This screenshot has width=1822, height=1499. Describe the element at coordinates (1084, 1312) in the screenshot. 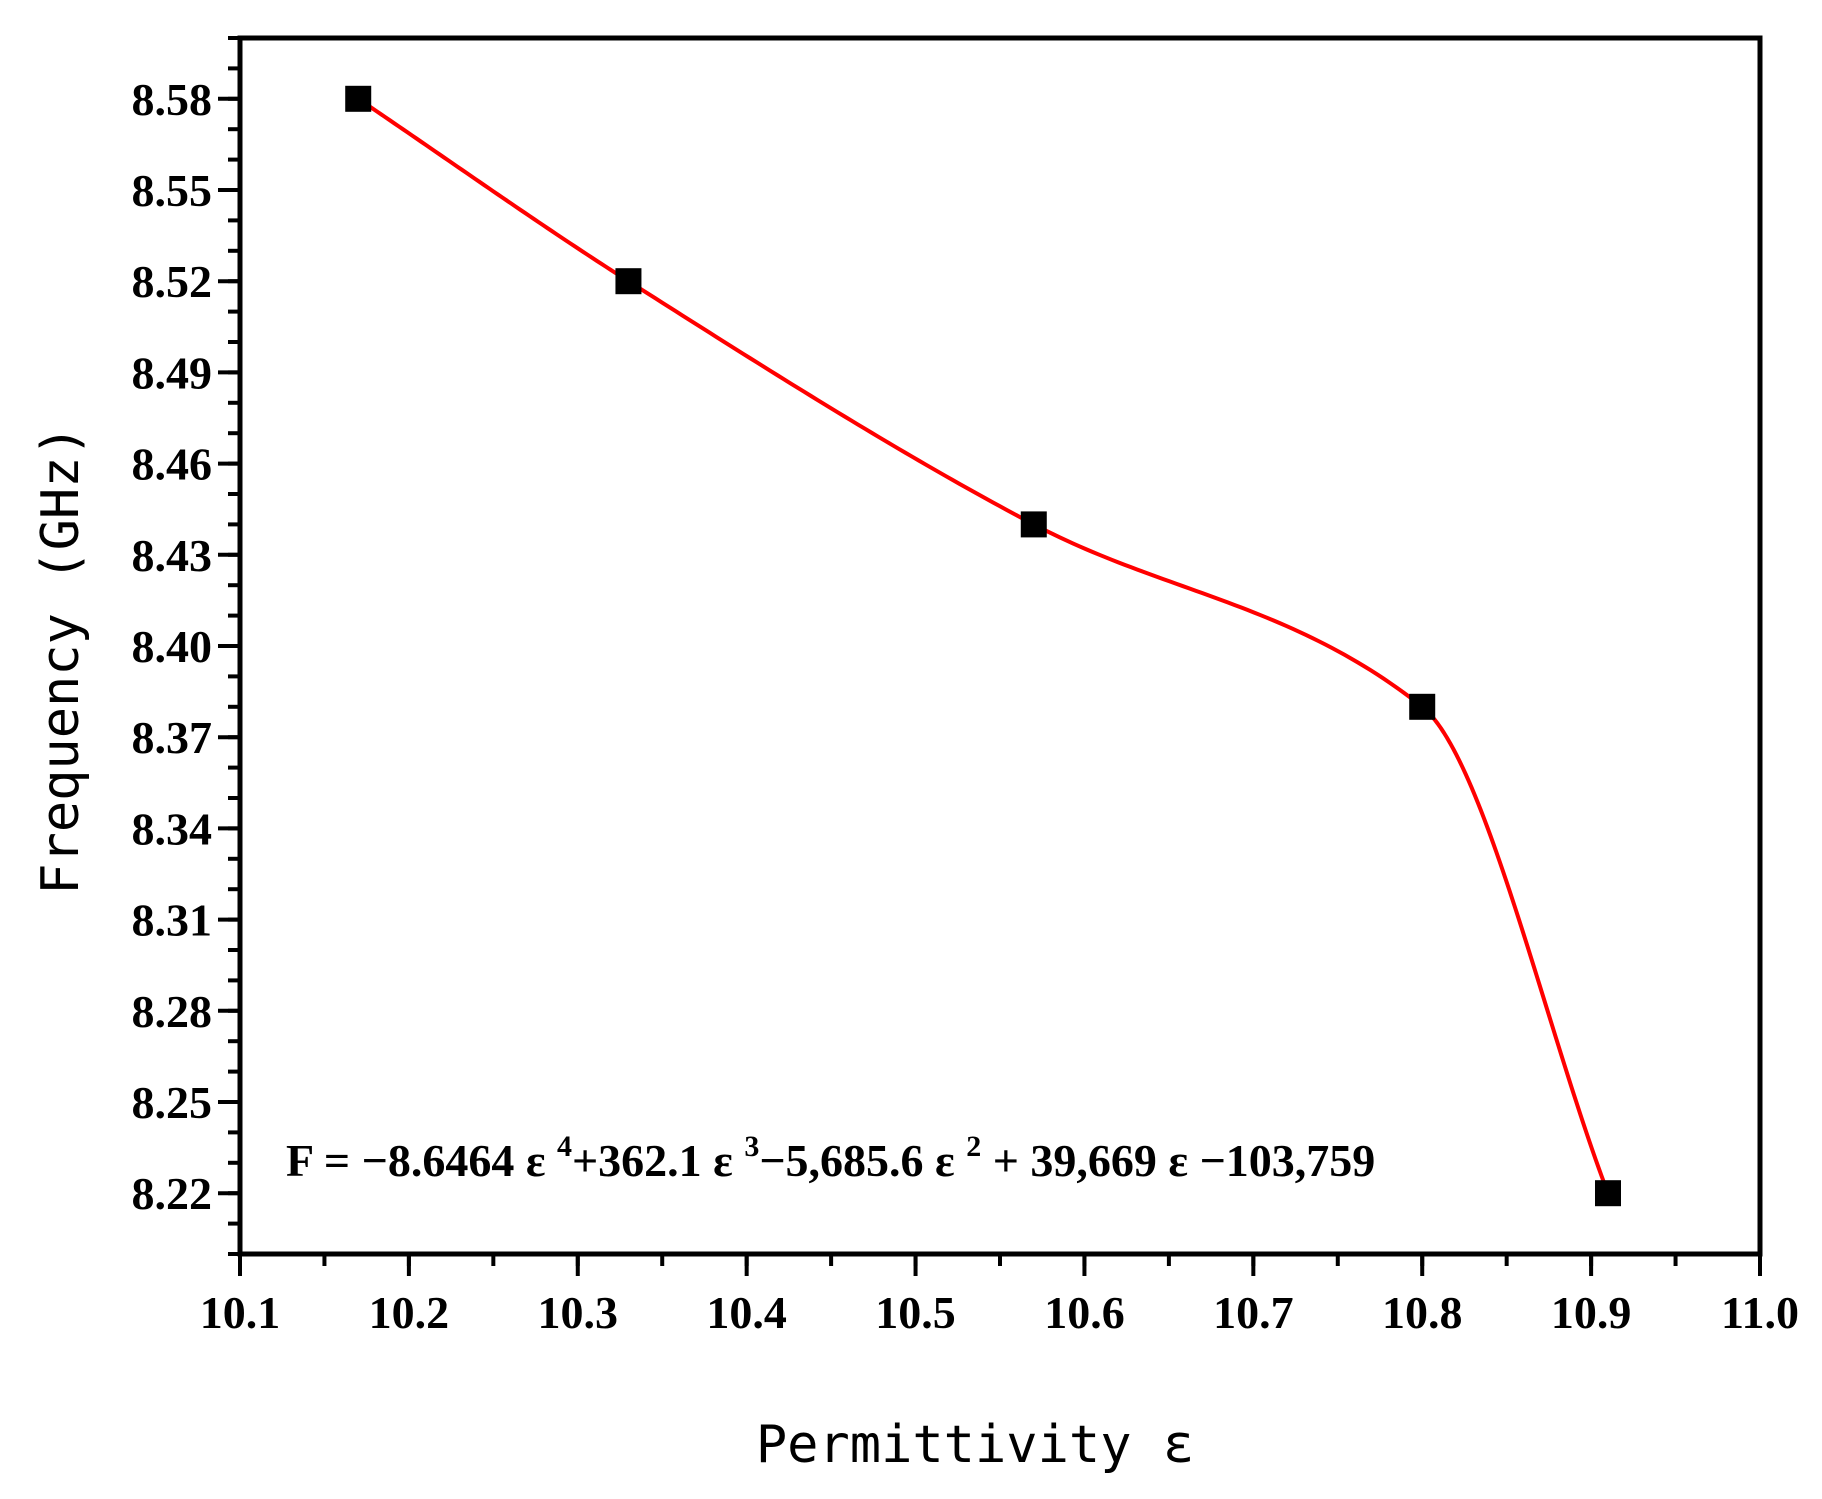

I see `x-tick-label: 10.6` at that location.